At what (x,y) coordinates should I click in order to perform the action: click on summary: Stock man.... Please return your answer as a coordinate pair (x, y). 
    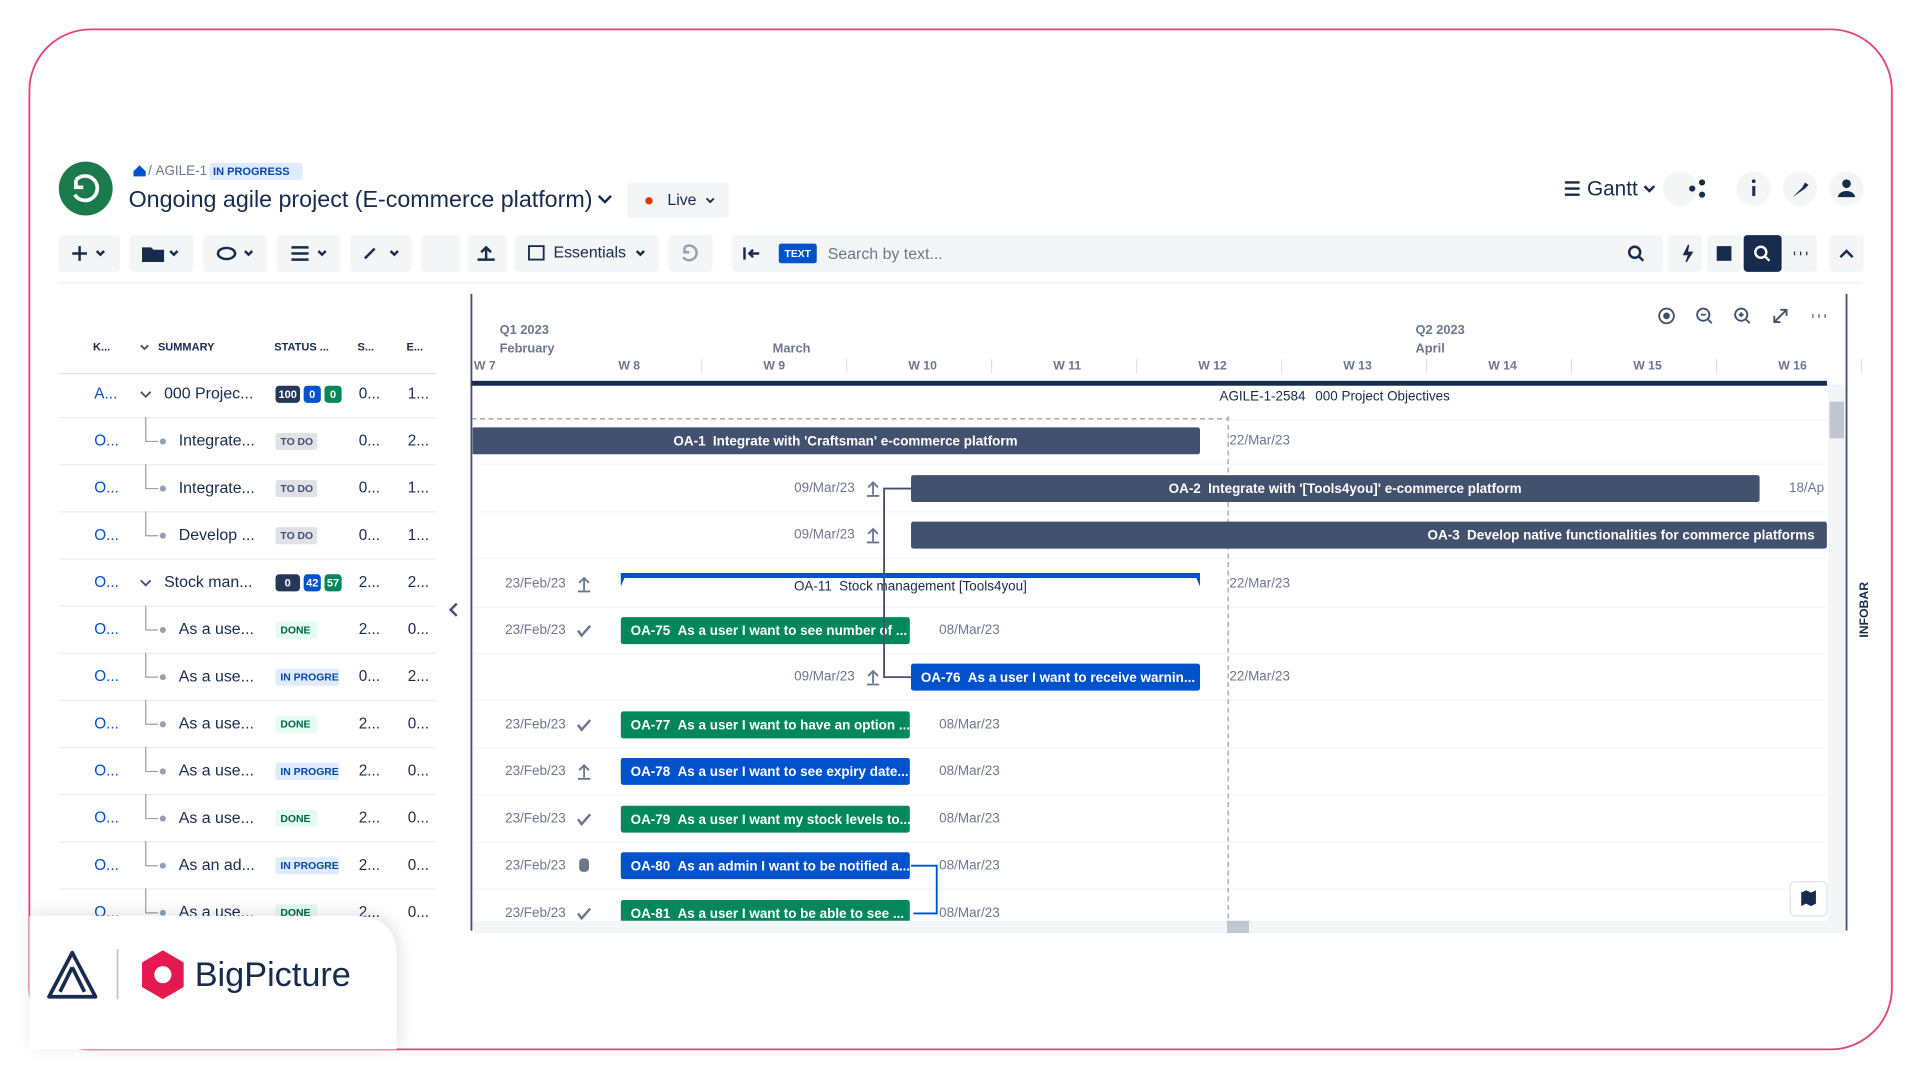
    Looking at the image, I should click on (208, 582).